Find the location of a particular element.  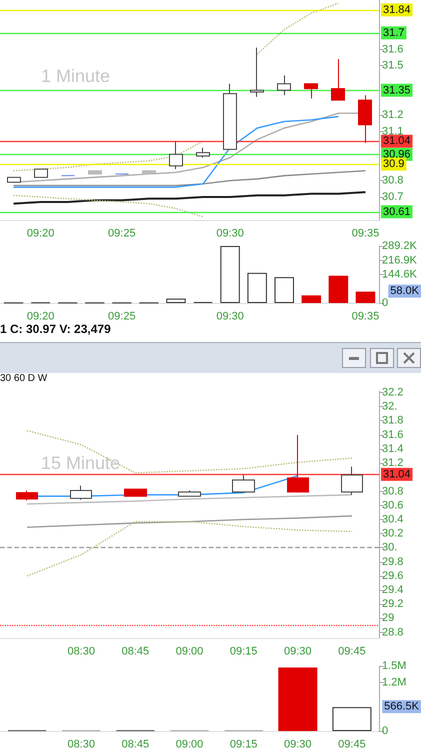

y-tick-label: 29 is located at coordinates (388, 618).